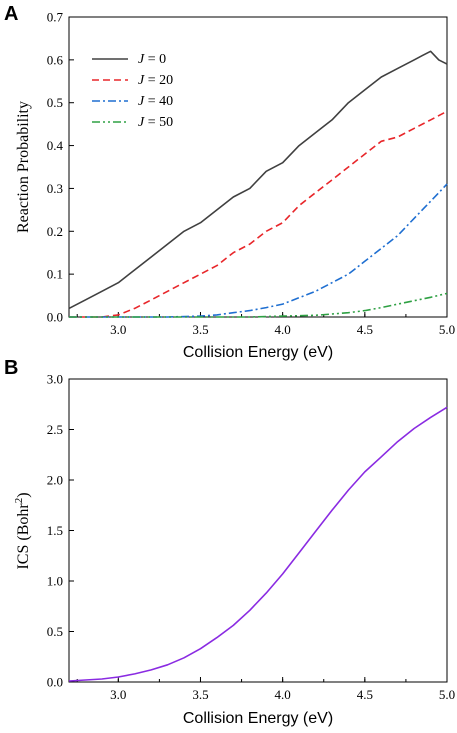 This screenshot has width=457, height=733. I want to click on y-tick-label: 2.5, so click(55, 429).